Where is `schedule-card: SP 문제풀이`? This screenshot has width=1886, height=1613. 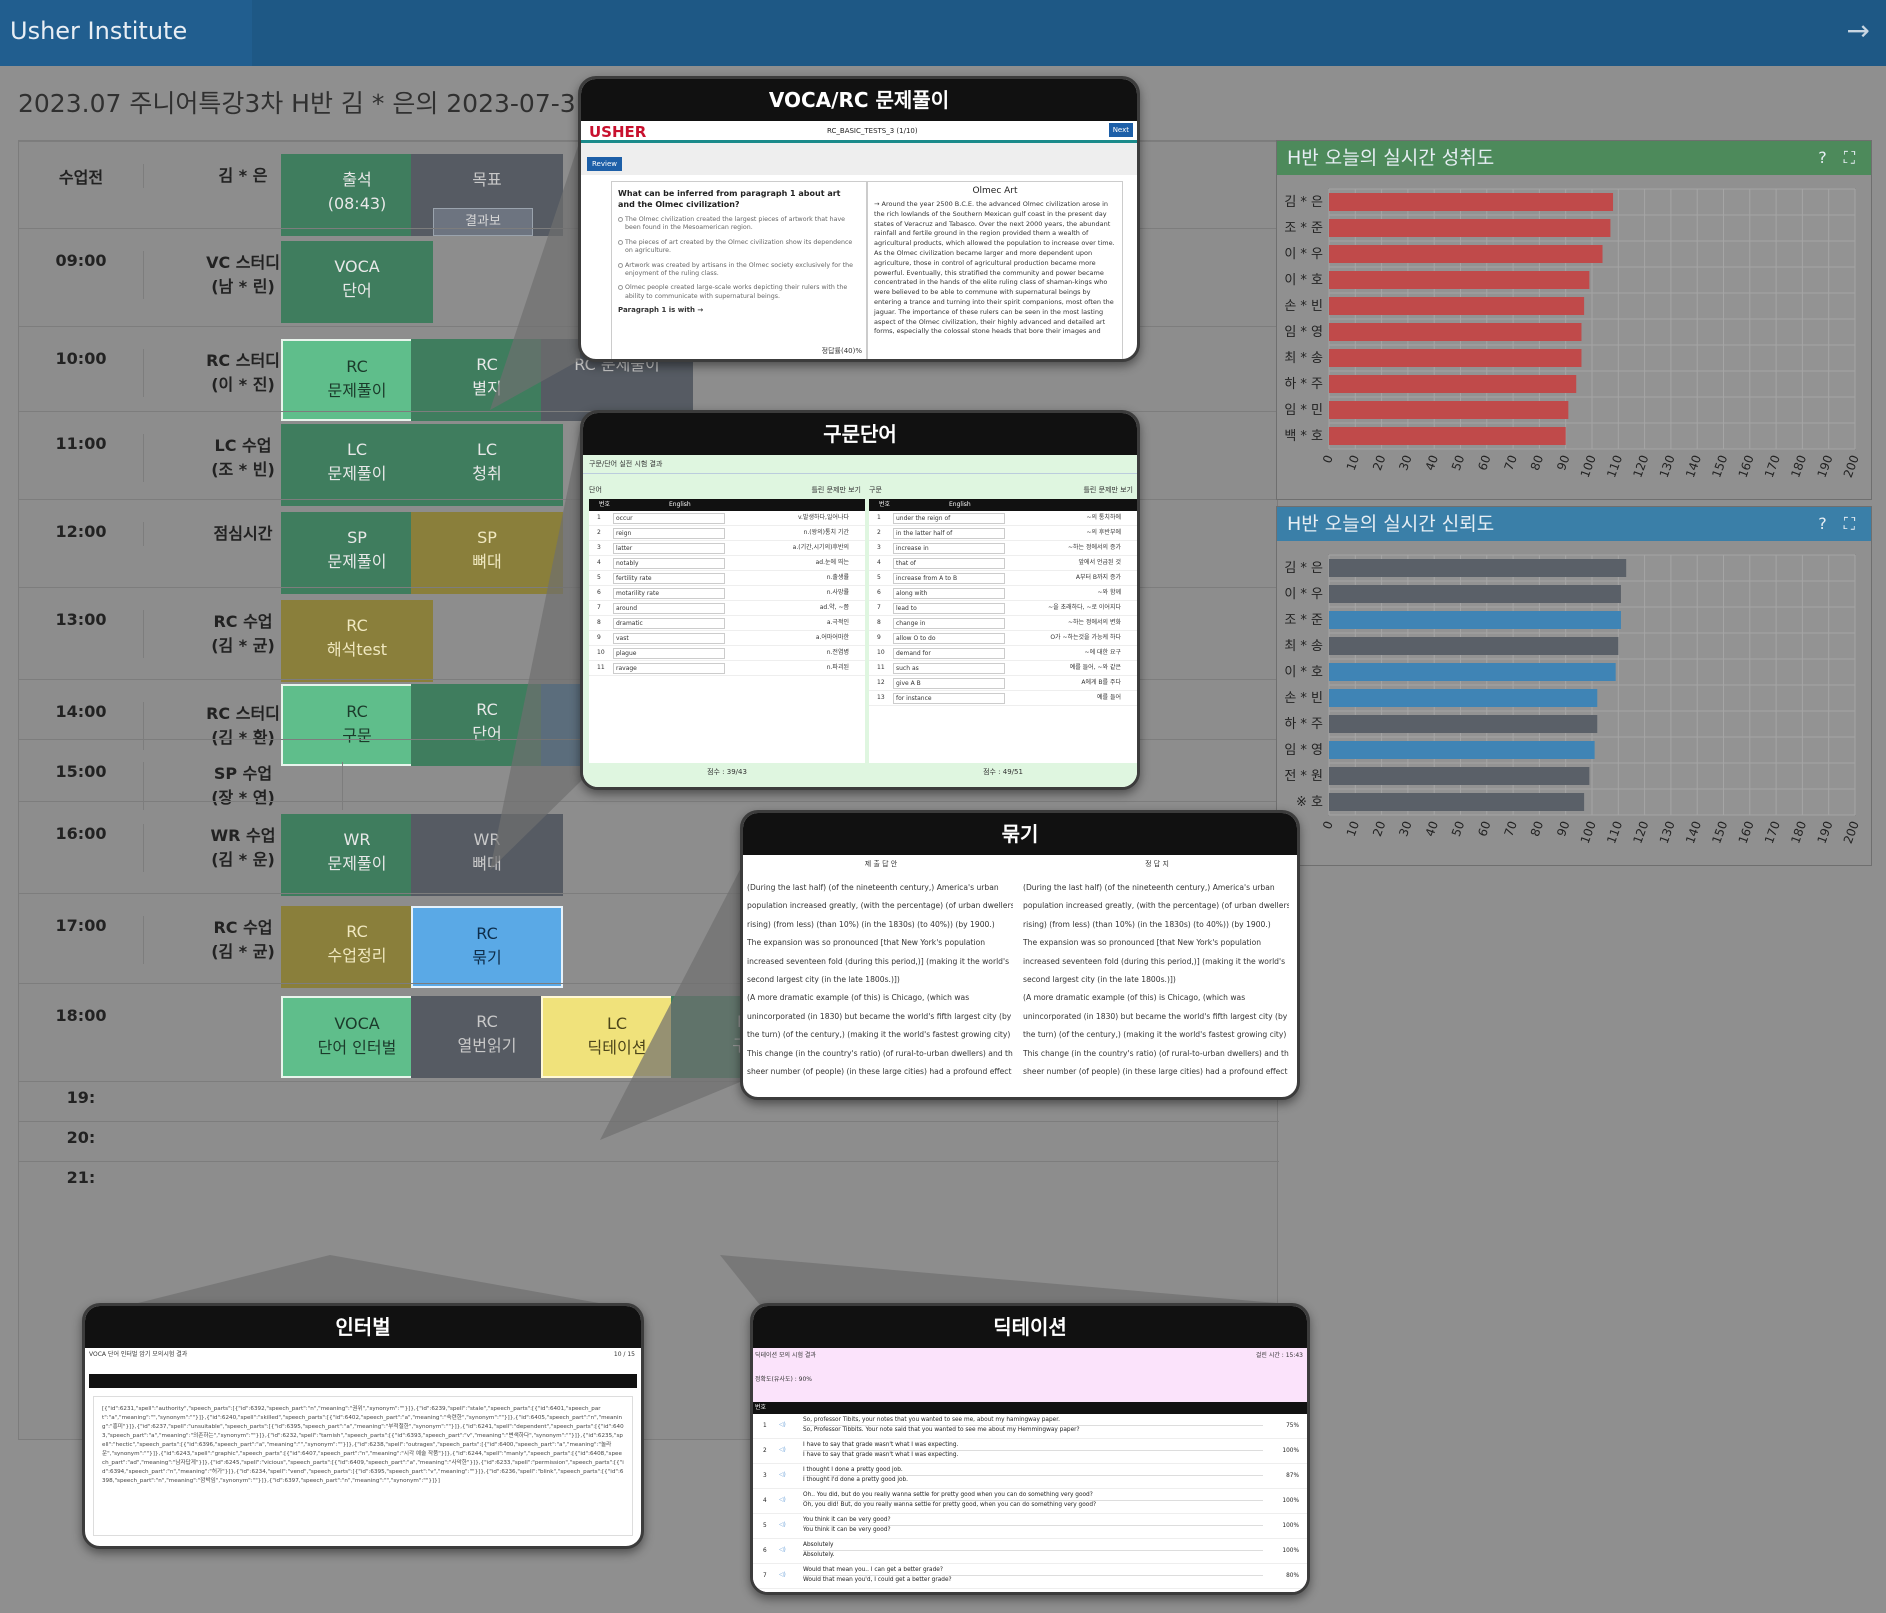
schedule-card: SP 문제풀이 is located at coordinates (357, 553).